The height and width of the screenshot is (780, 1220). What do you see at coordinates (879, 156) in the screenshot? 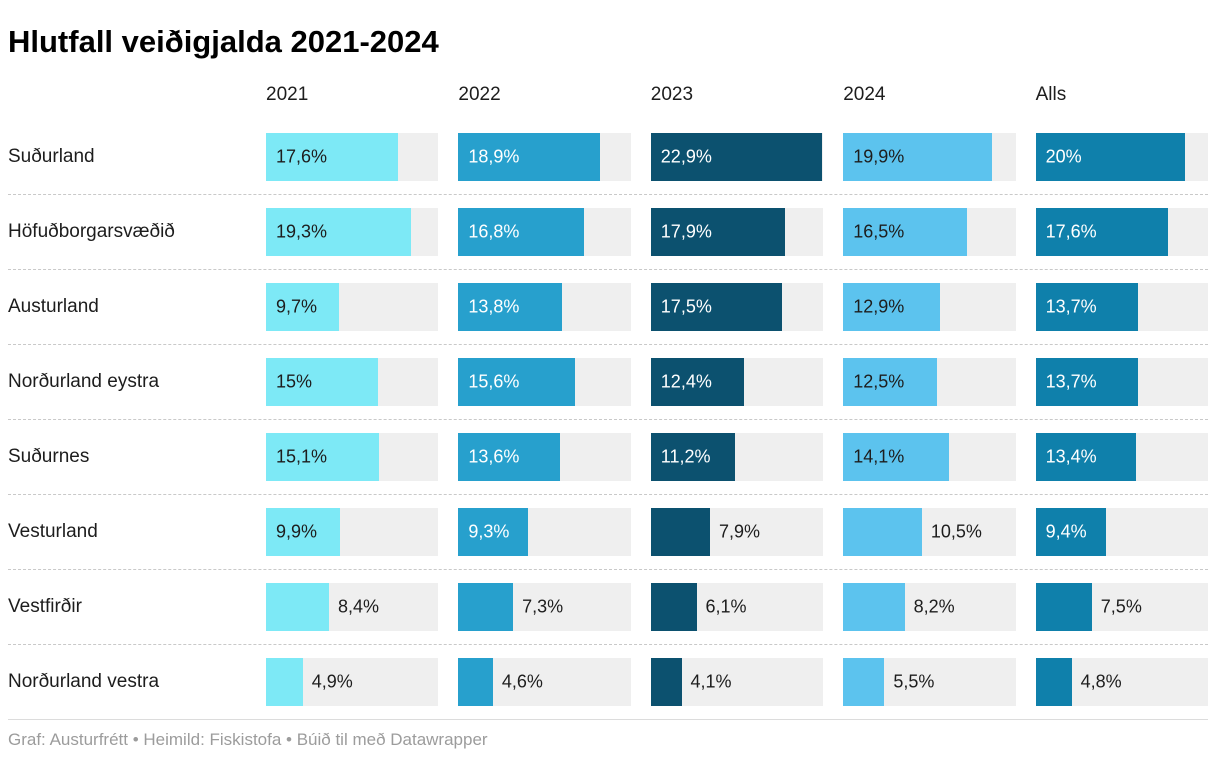
I see `bar-value-label: 19,9%` at bounding box center [879, 156].